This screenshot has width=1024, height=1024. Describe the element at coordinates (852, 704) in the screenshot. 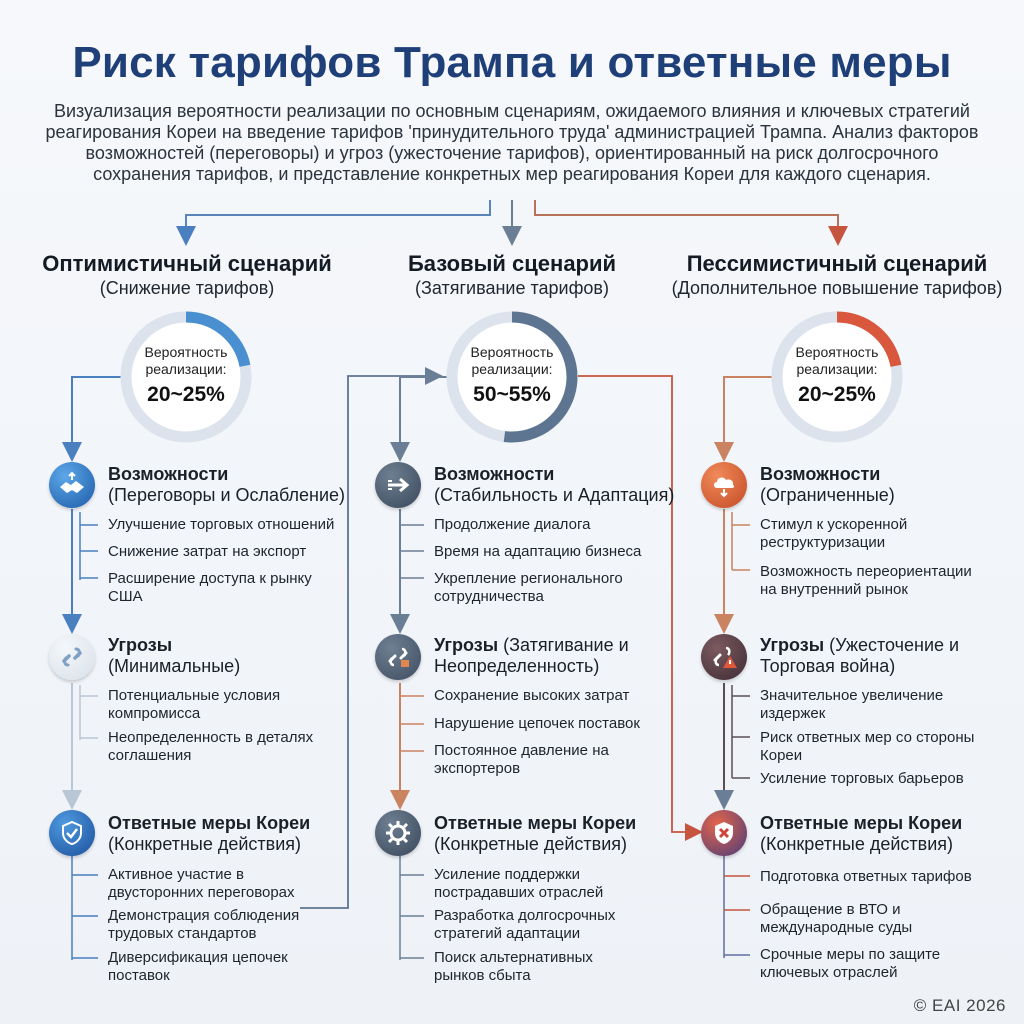

I see `list-item: Значительное увеличение издержек` at that location.